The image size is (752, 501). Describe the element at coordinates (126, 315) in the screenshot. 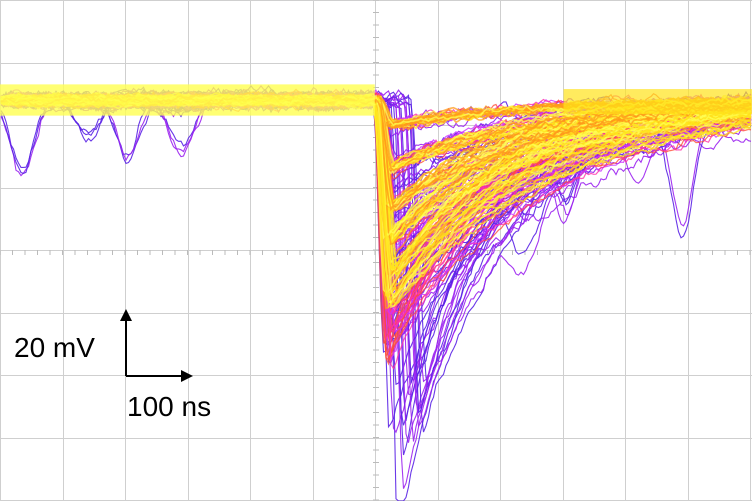

I see `vertical-scale-arrow` at that location.